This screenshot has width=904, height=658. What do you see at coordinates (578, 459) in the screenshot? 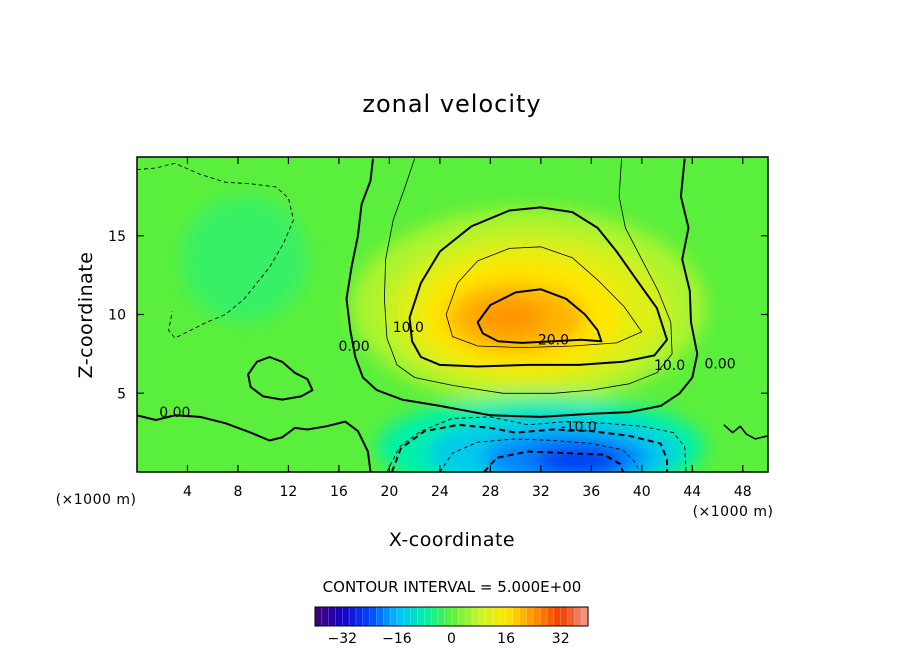
I see `field-region-surface-min` at bounding box center [578, 459].